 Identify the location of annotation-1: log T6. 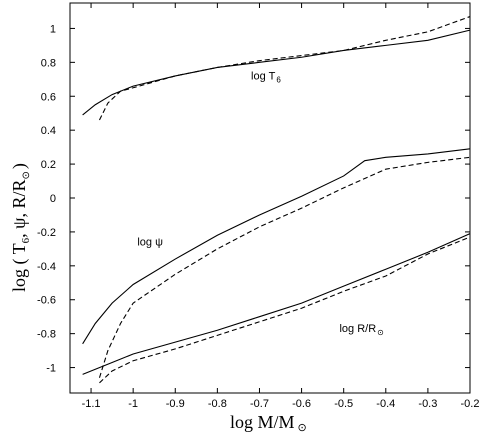
(266, 77).